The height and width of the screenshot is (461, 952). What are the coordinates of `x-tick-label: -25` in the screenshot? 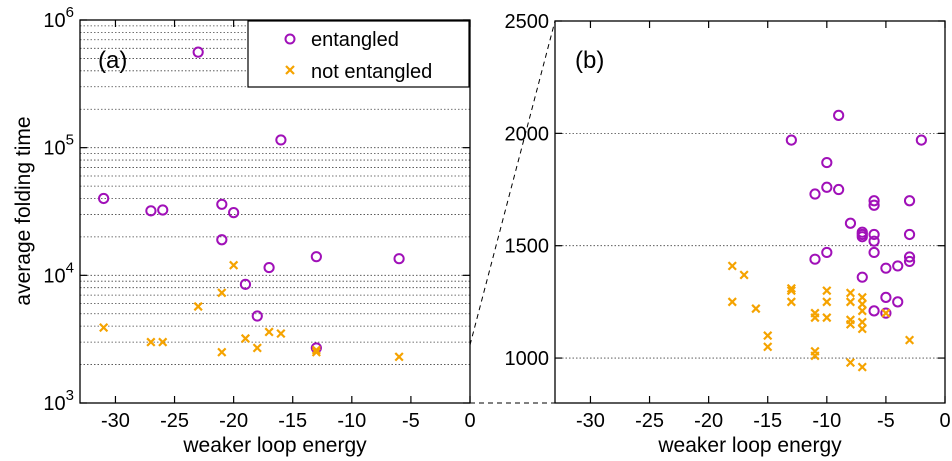 It's located at (174, 421).